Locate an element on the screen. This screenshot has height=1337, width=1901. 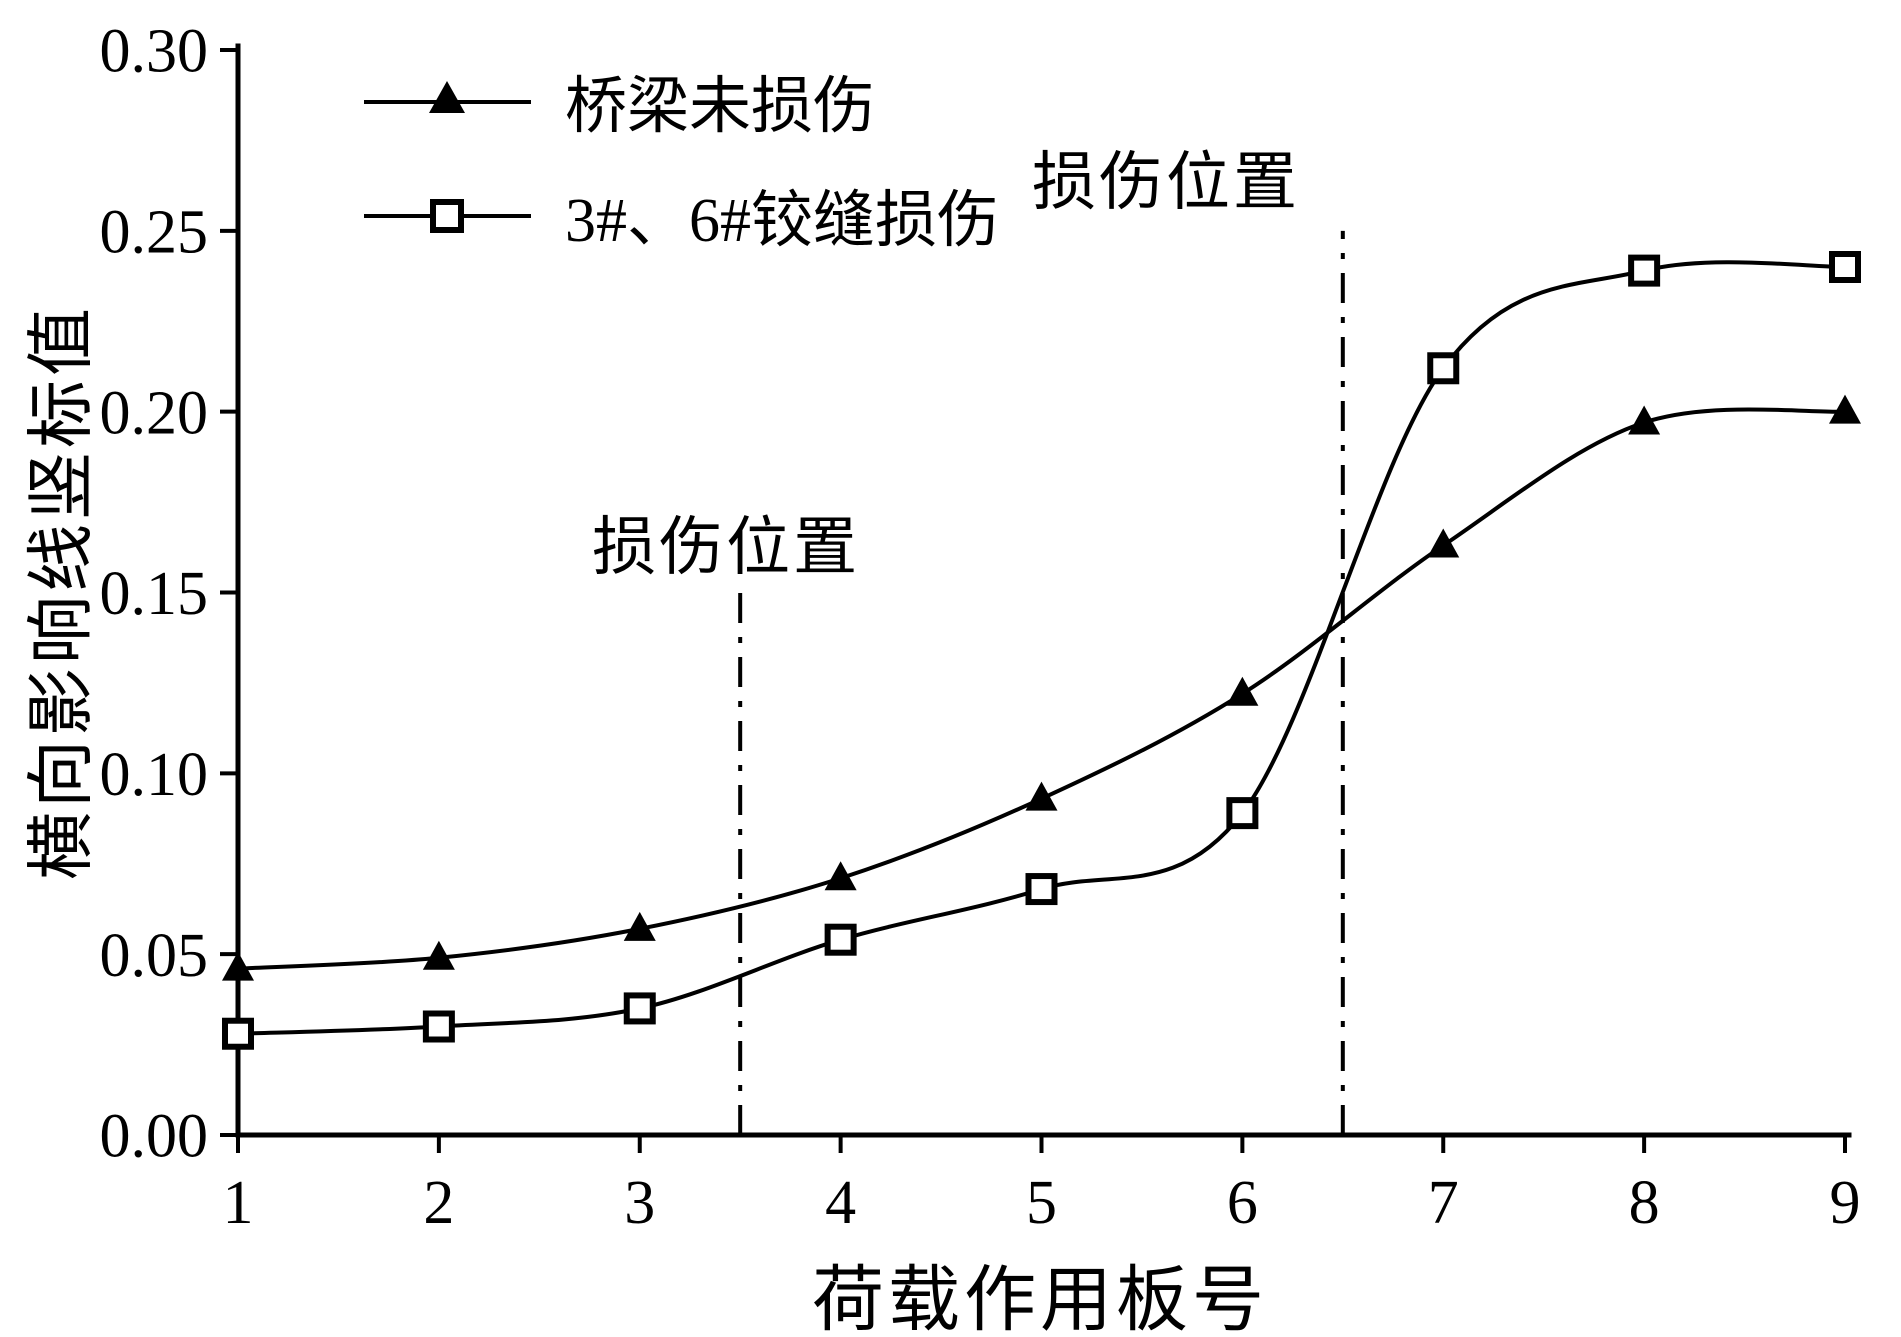
x-tick-label: 3 is located at coordinates (639, 1203).